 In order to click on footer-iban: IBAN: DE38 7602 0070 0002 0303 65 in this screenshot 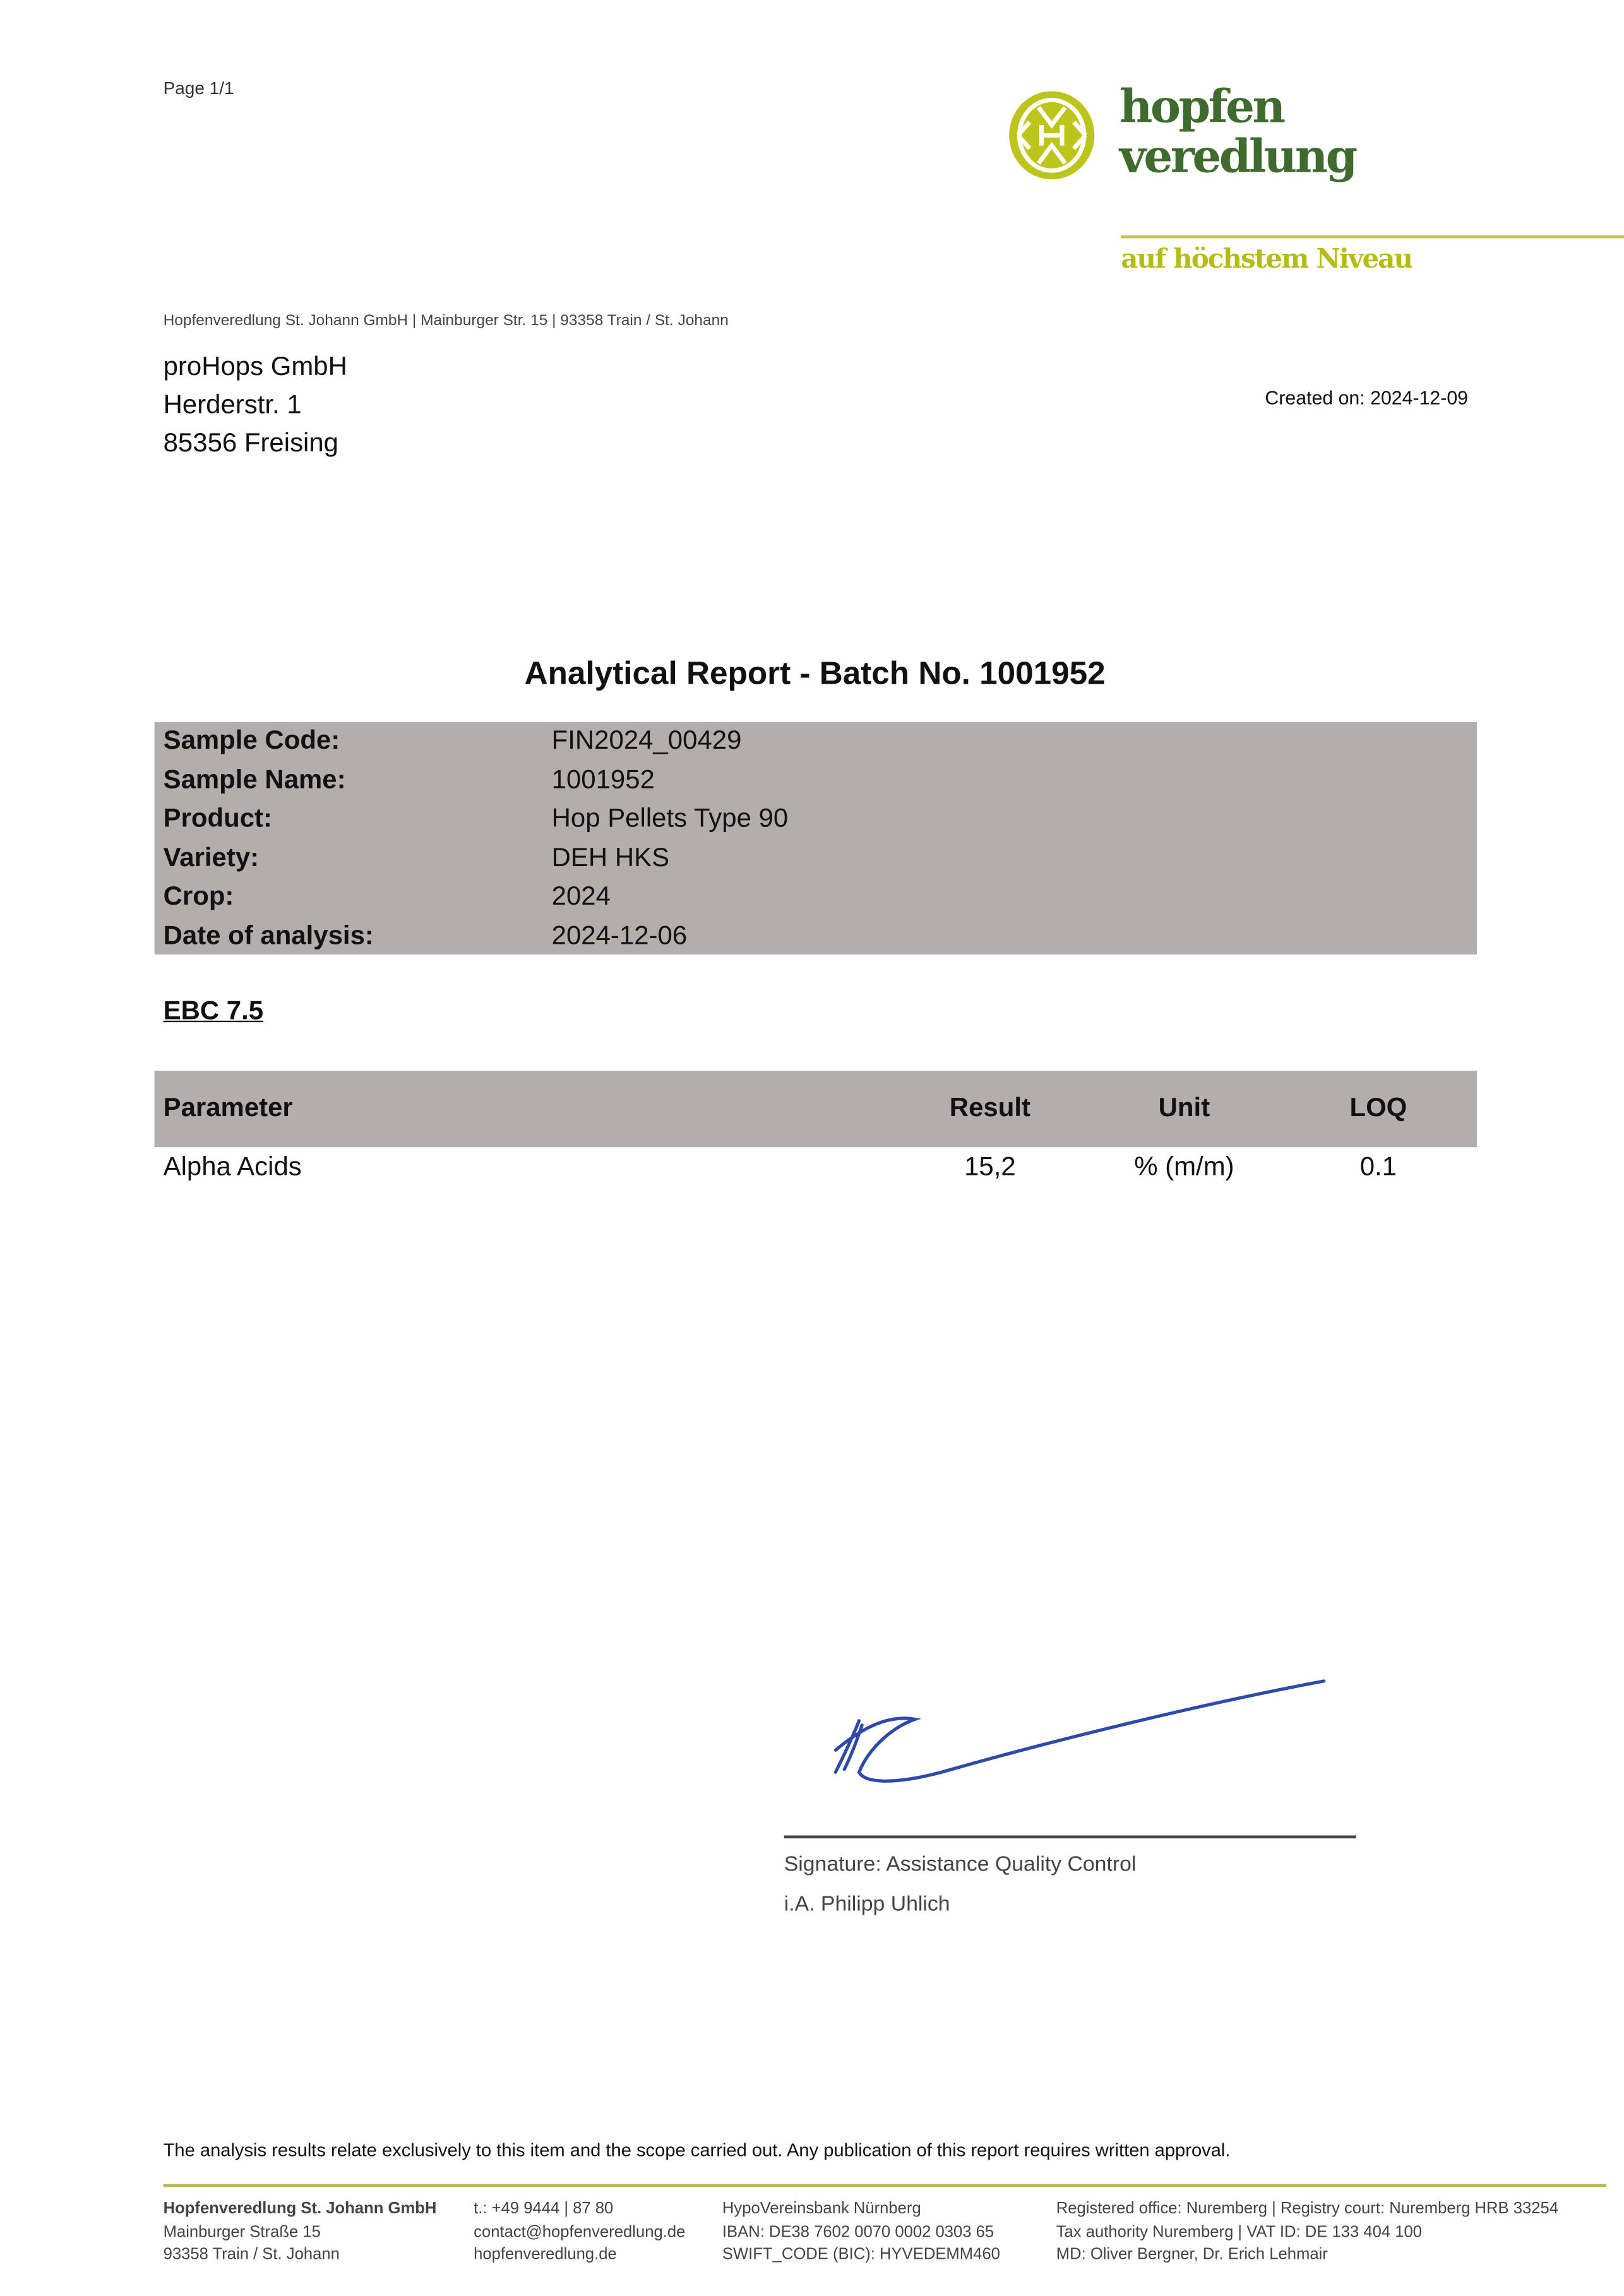, I will do `click(858, 2232)`.